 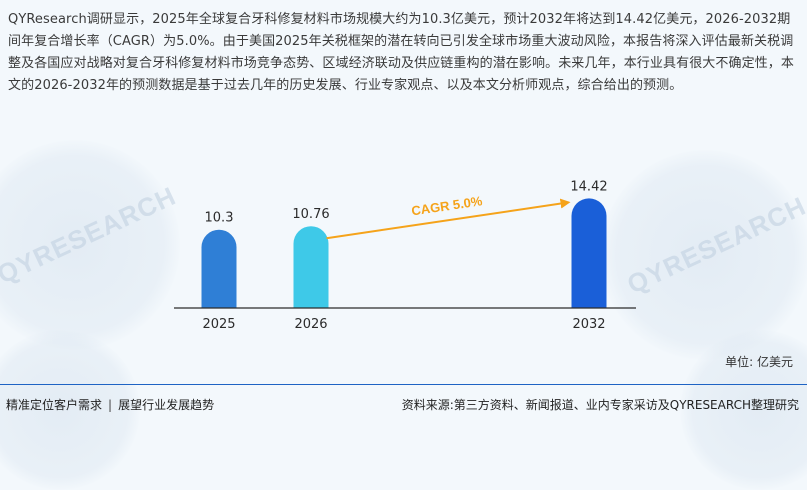 I want to click on footer-slogan-b: 展望行业发展趋势, so click(x=166, y=405).